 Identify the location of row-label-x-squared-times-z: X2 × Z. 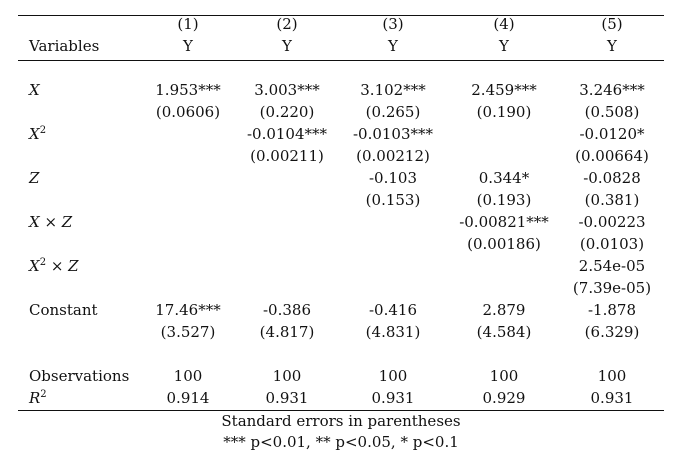
(54, 266).